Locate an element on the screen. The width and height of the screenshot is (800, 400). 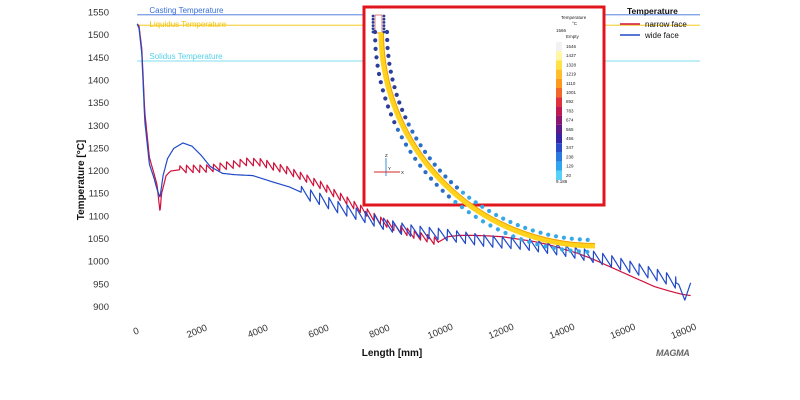
axis-label-y: Y is located at coordinates (389, 168).